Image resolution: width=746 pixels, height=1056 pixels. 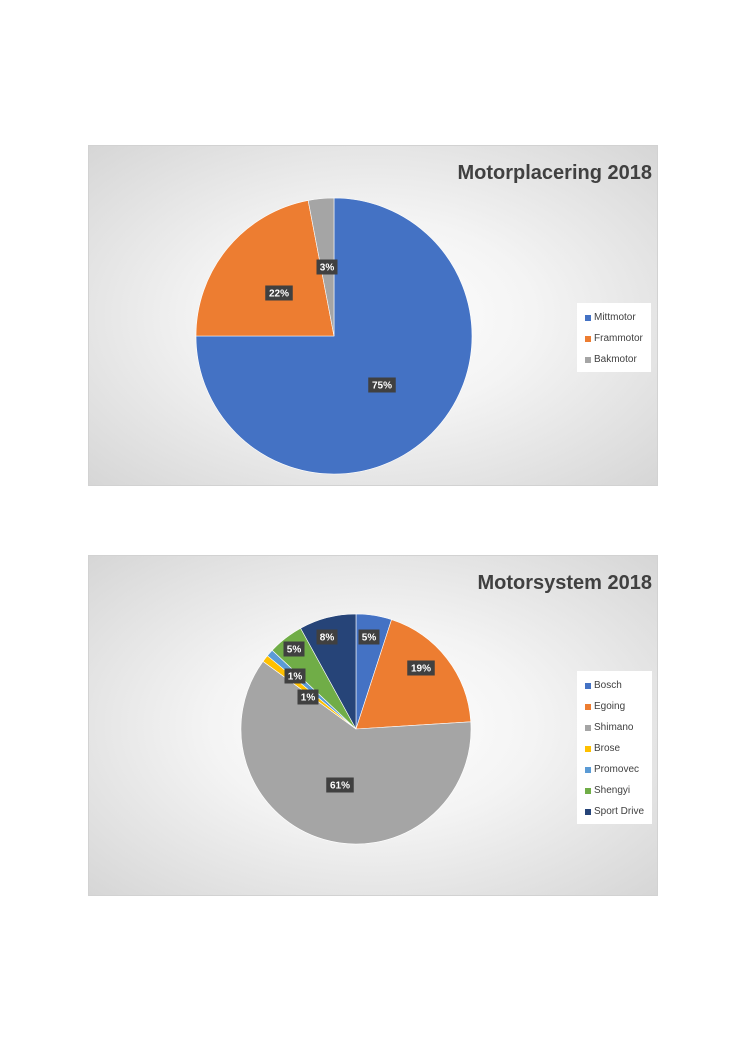 What do you see at coordinates (618, 338) in the screenshot?
I see `legend-label: Frammotor` at bounding box center [618, 338].